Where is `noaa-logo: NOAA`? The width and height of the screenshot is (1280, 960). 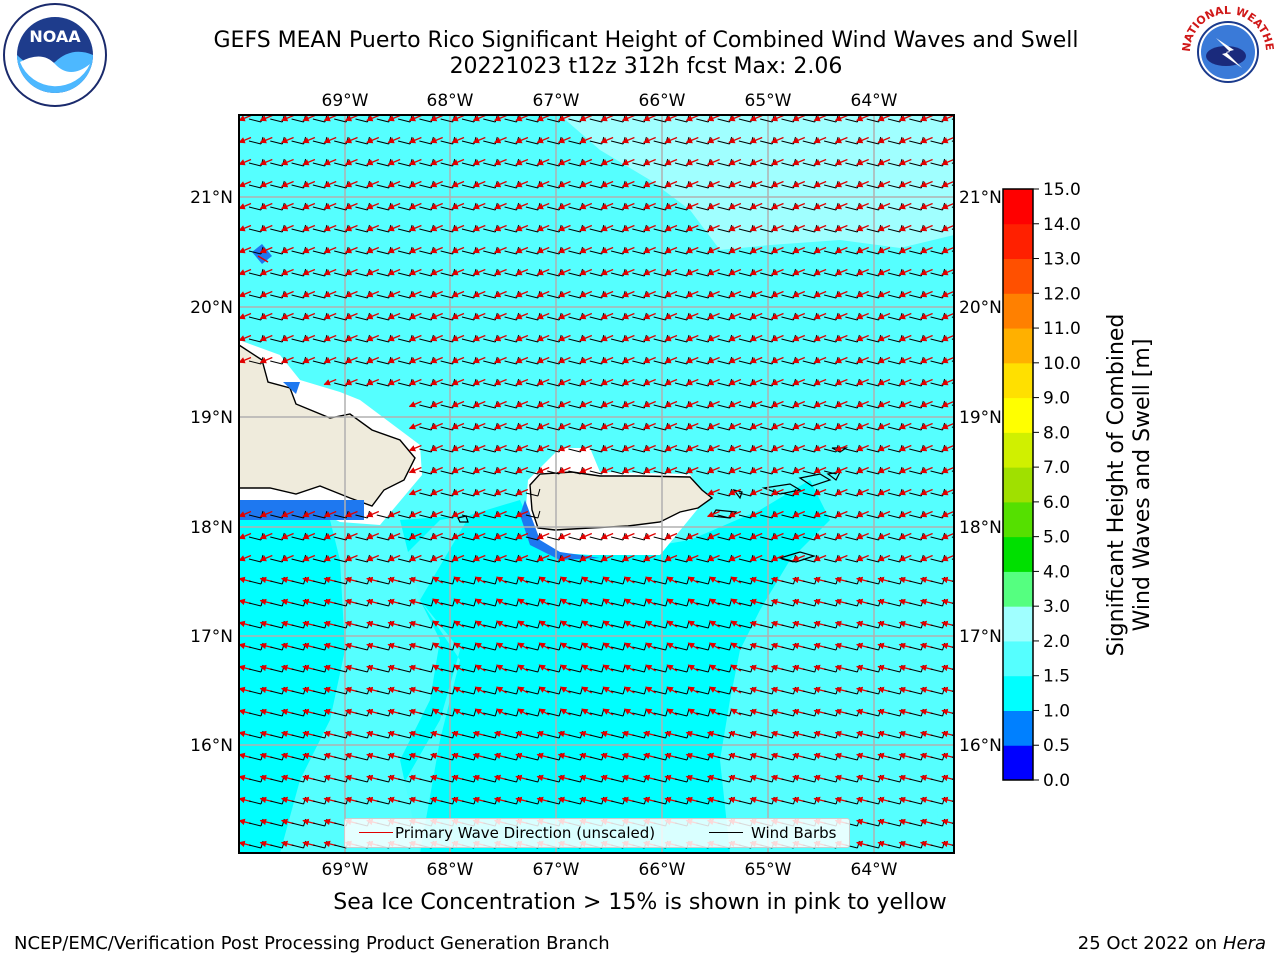 noaa-logo: NOAA is located at coordinates (55, 55).